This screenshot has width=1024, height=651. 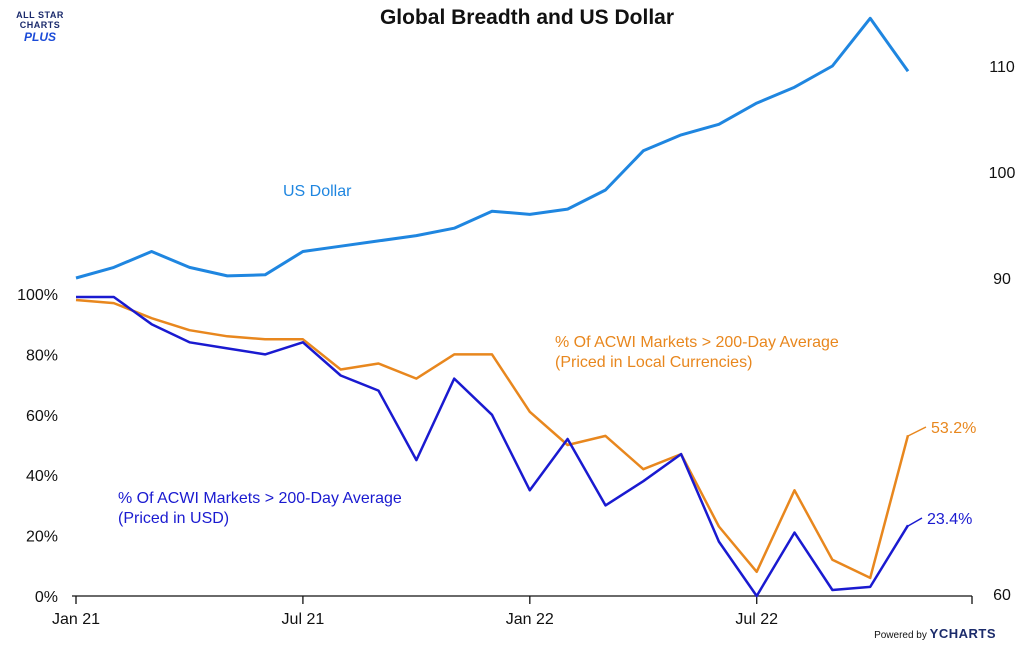 What do you see at coordinates (46, 597) in the screenshot?
I see `left-axis-tick-label: 0%` at bounding box center [46, 597].